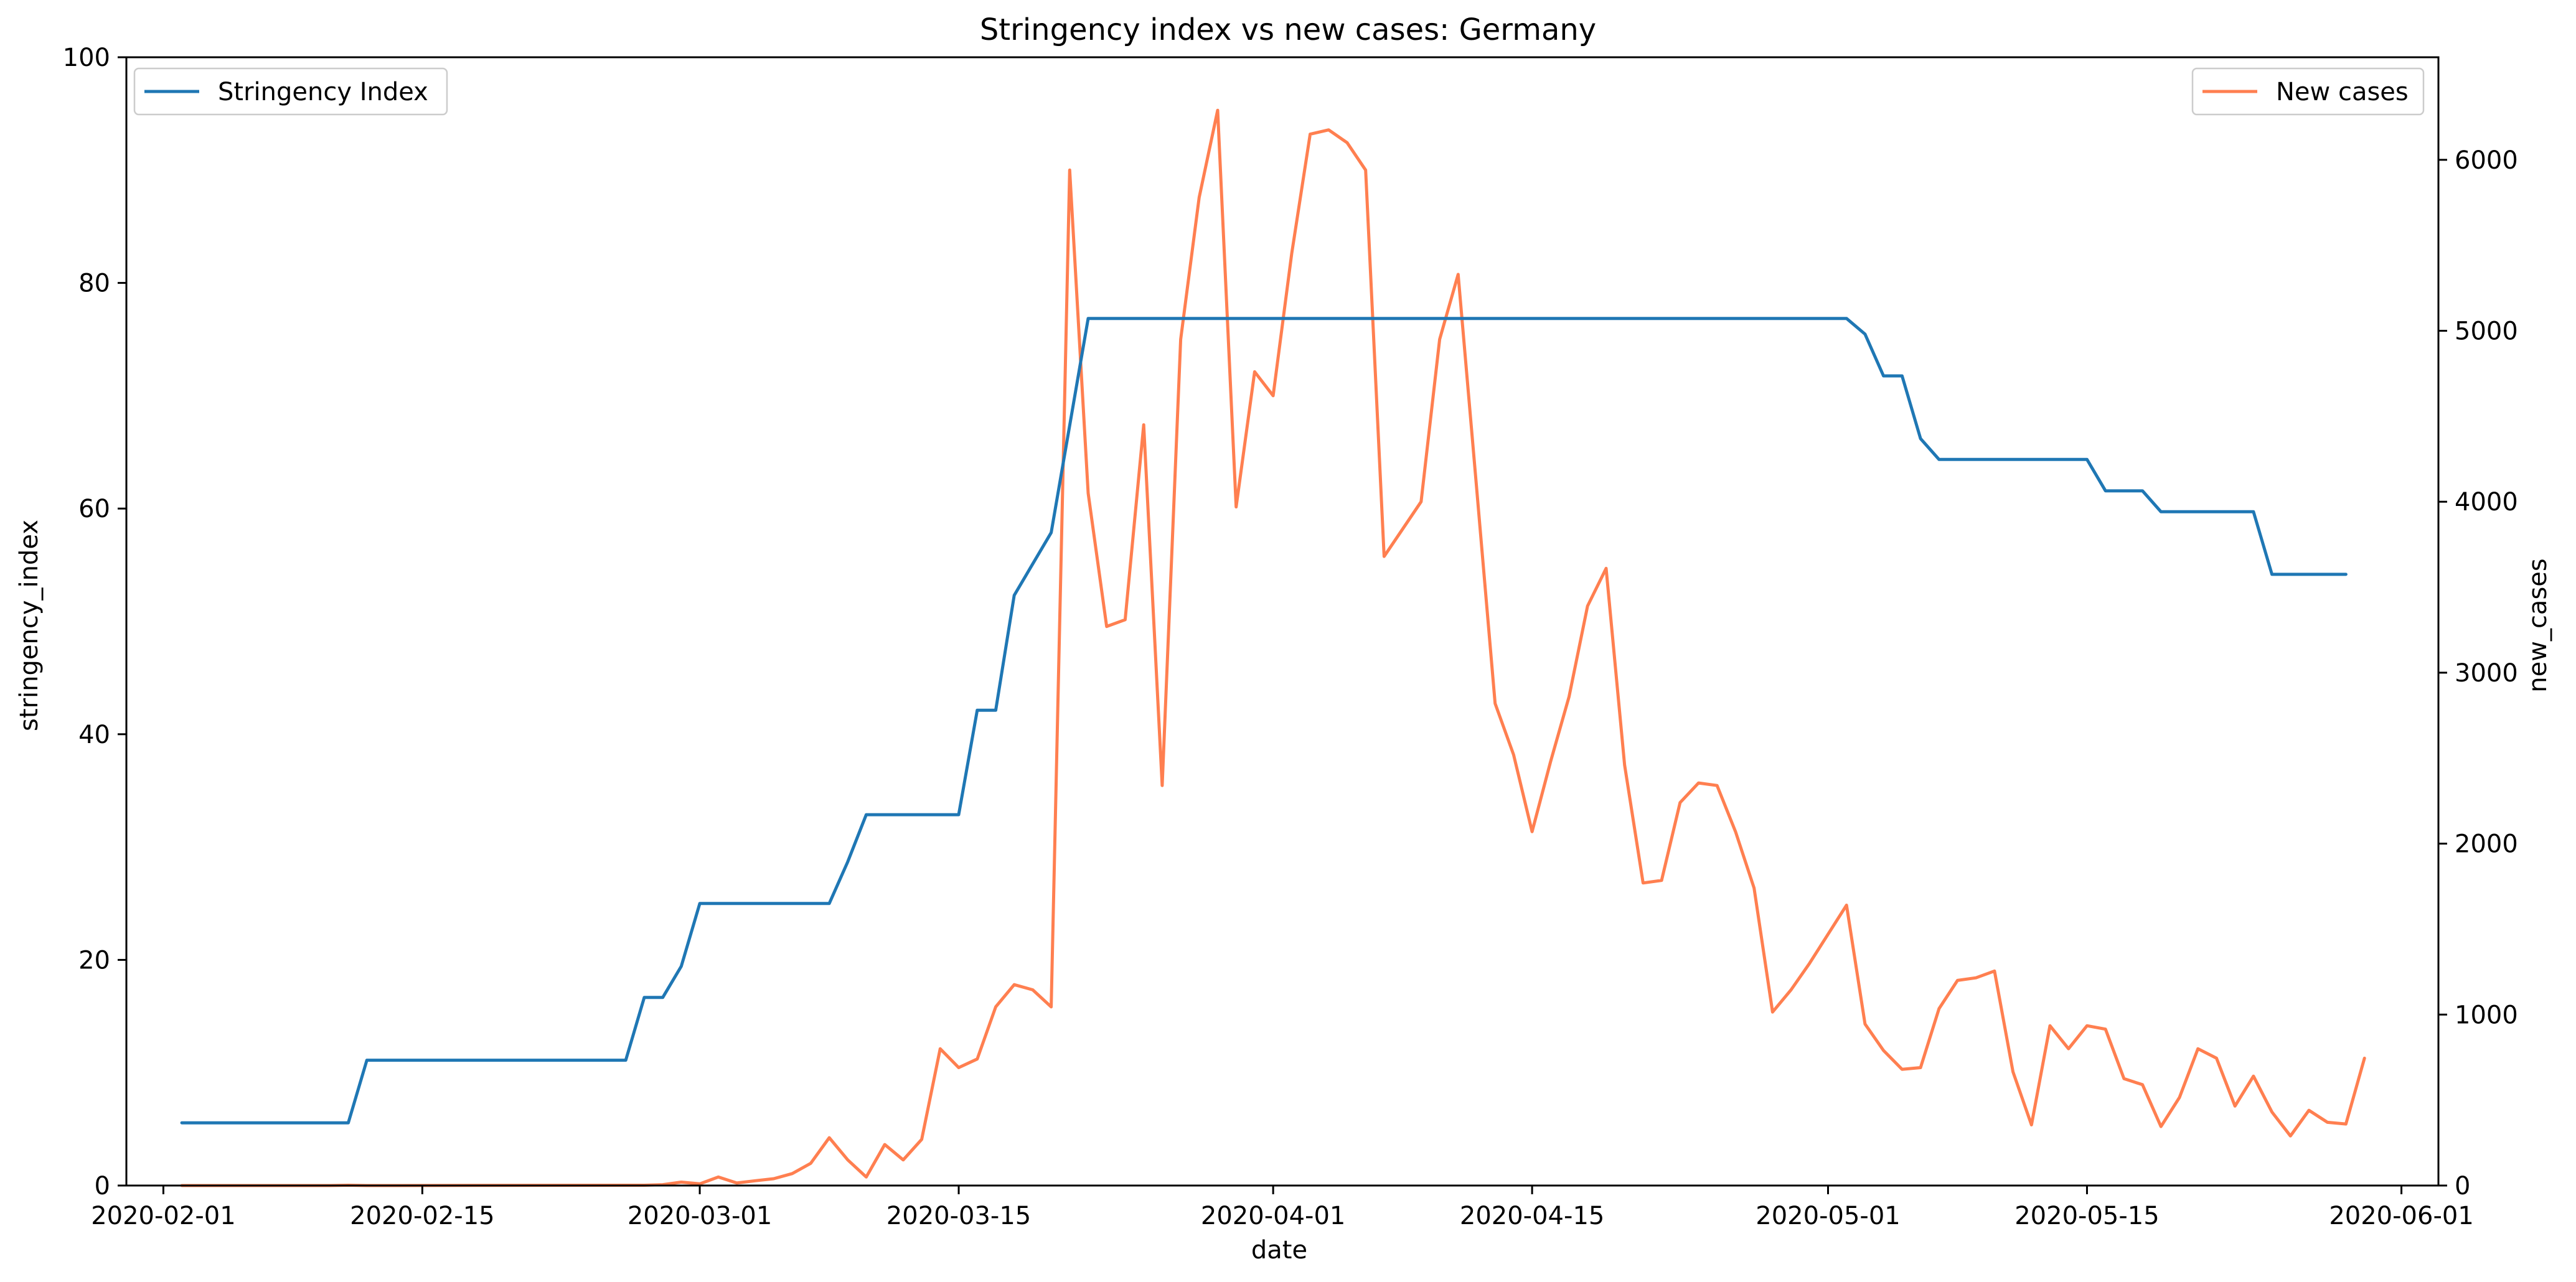 The width and height of the screenshot is (2576, 1282). What do you see at coordinates (2486, 1015) in the screenshot?
I see `y-right-tick-label: 1000` at bounding box center [2486, 1015].